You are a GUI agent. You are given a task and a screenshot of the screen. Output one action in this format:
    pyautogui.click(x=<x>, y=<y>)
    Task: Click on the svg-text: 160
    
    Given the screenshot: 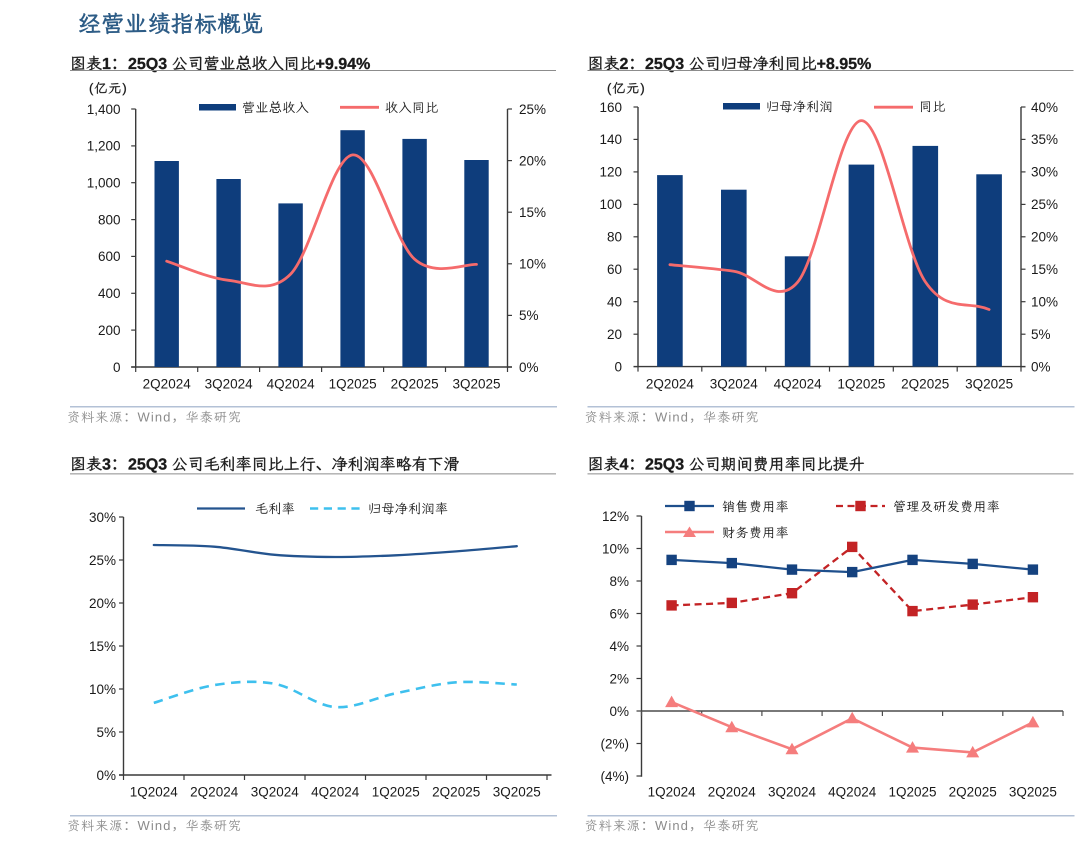 What is the action you would take?
    pyautogui.click(x=610, y=107)
    